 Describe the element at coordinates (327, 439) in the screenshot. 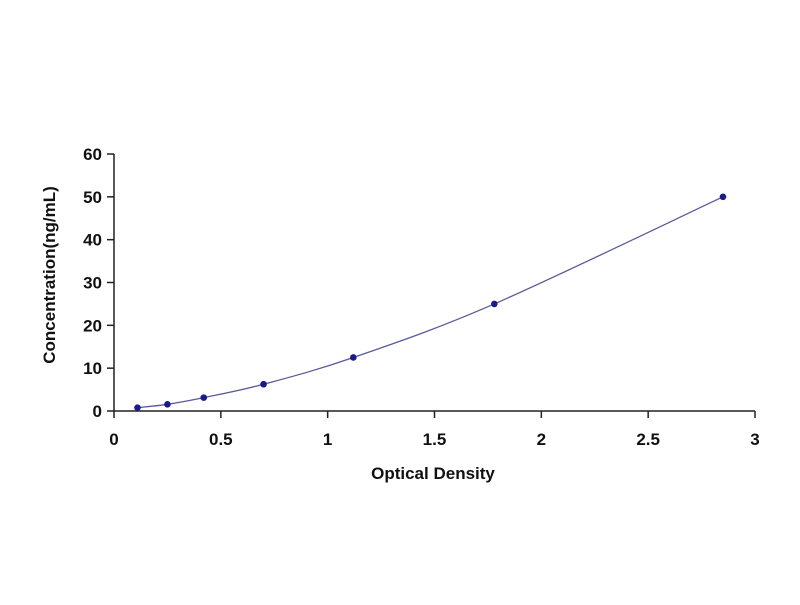

I see `x-tick-label: 1` at that location.